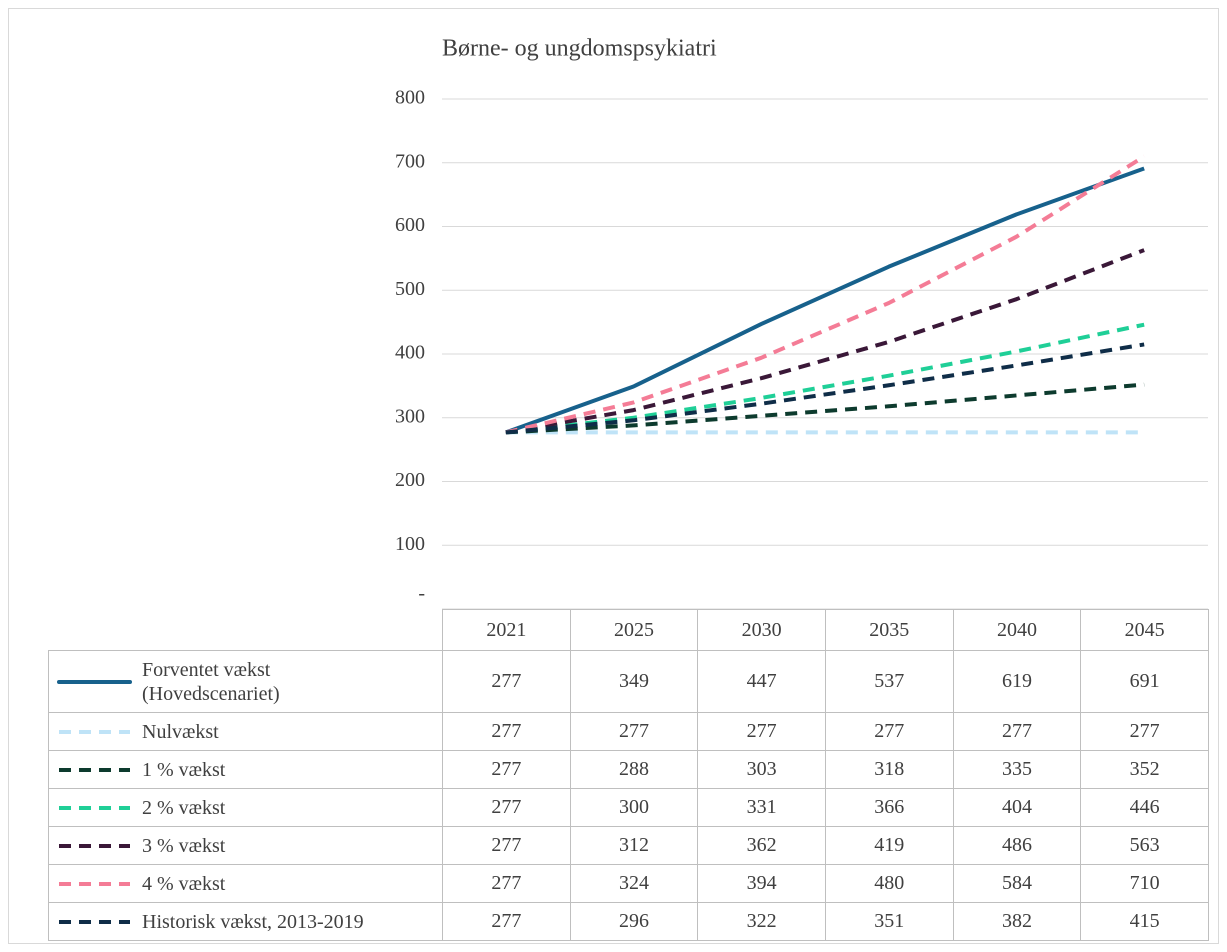 This screenshot has width=1227, height=952. I want to click on series-row: 1 % vækst 277 288 303 318 335 352, so click(628, 769).